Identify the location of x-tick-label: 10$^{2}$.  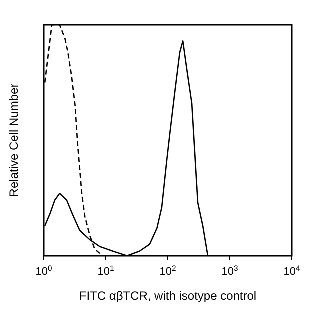
(168, 271).